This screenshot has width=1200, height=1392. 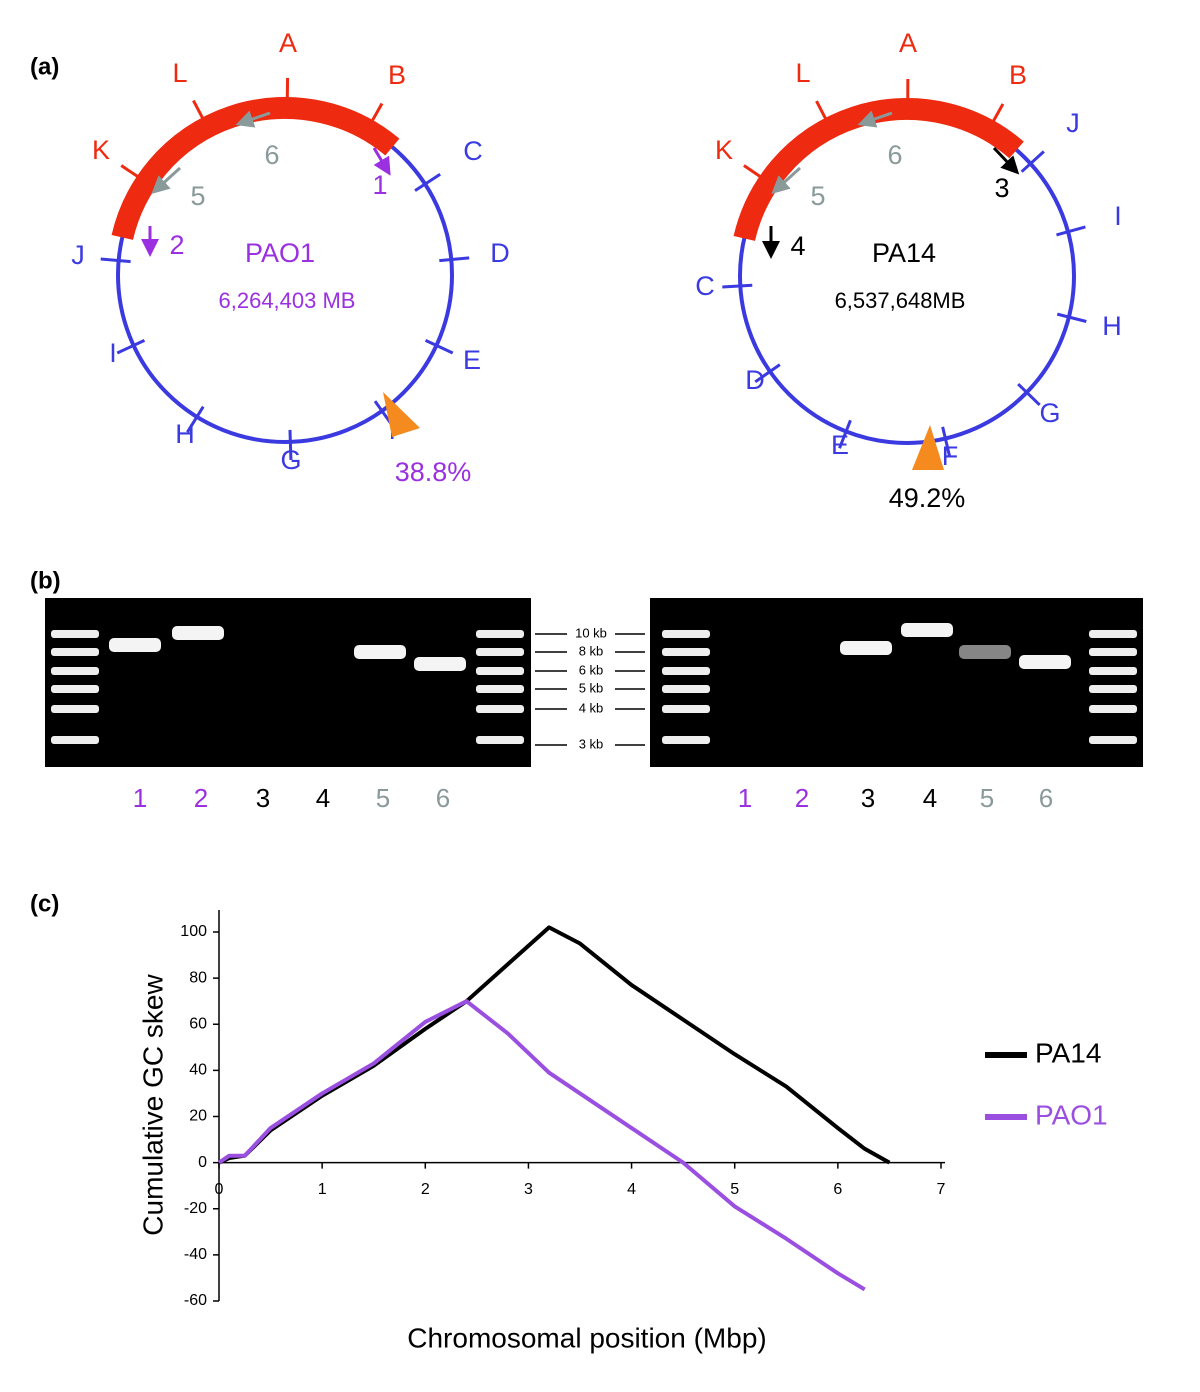 What do you see at coordinates (591, 687) in the screenshot?
I see `ladder-label: 5 kb` at bounding box center [591, 687].